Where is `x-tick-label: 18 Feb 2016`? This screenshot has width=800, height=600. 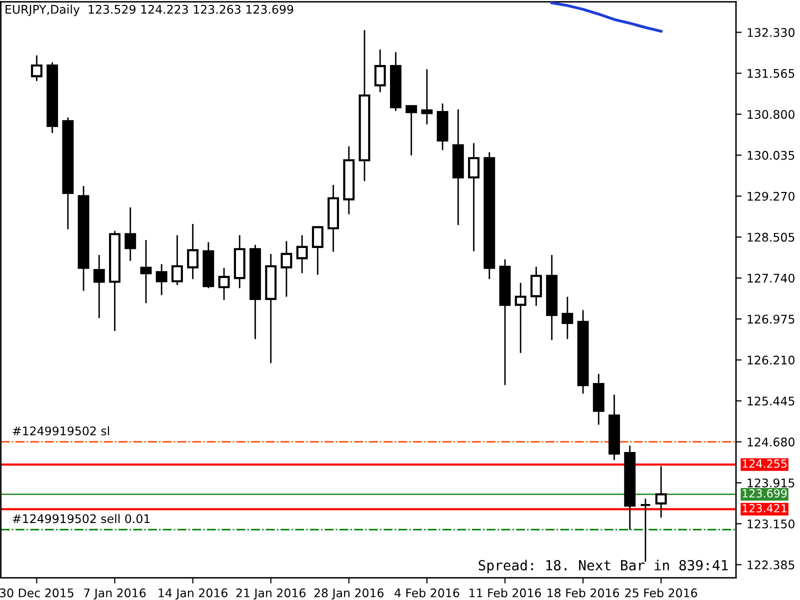 x-tick-label: 18 Feb 2016 is located at coordinates (584, 593).